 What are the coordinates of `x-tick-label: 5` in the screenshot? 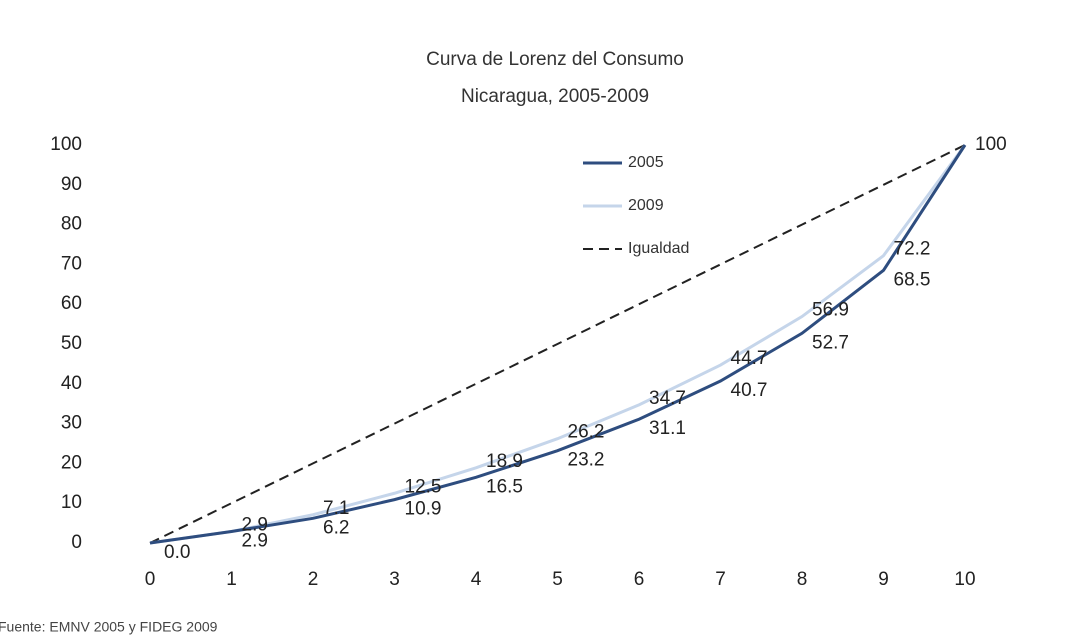 It's located at (557, 579).